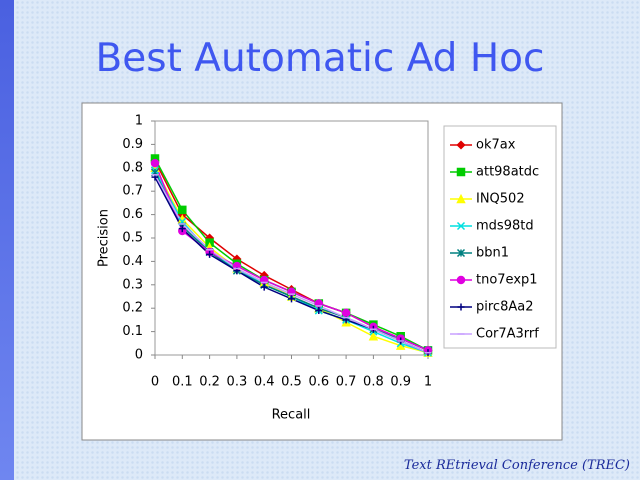 This screenshot has width=640, height=480. I want to click on footer: Text REtrieval Conference (TREC), so click(516, 465).